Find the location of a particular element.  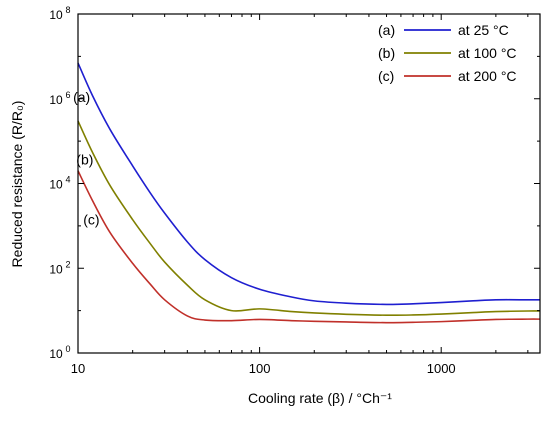

legend-item: (b) at 100 °C is located at coordinates (447, 53).